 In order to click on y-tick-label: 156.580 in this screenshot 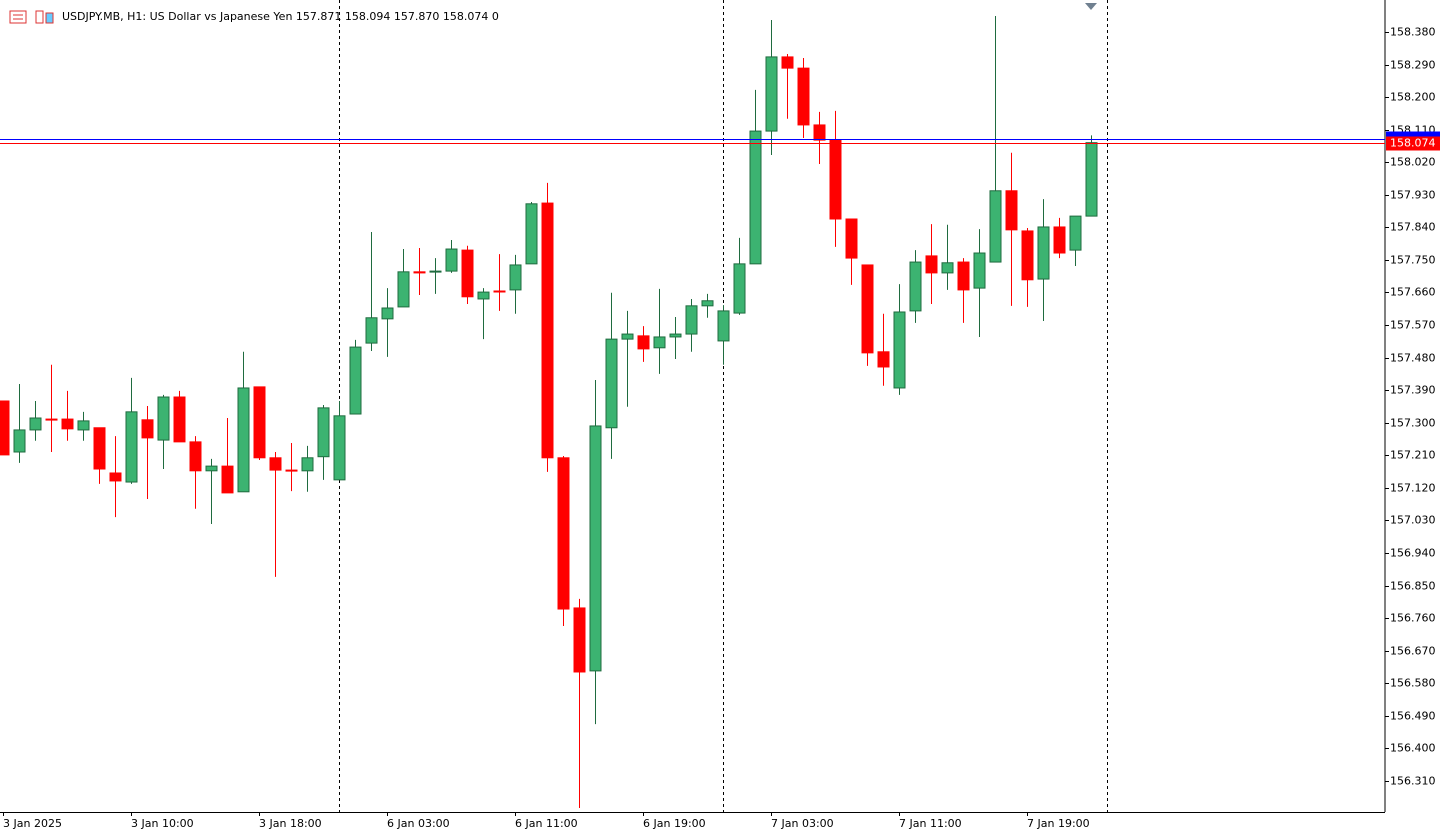, I will do `click(1413, 683)`.